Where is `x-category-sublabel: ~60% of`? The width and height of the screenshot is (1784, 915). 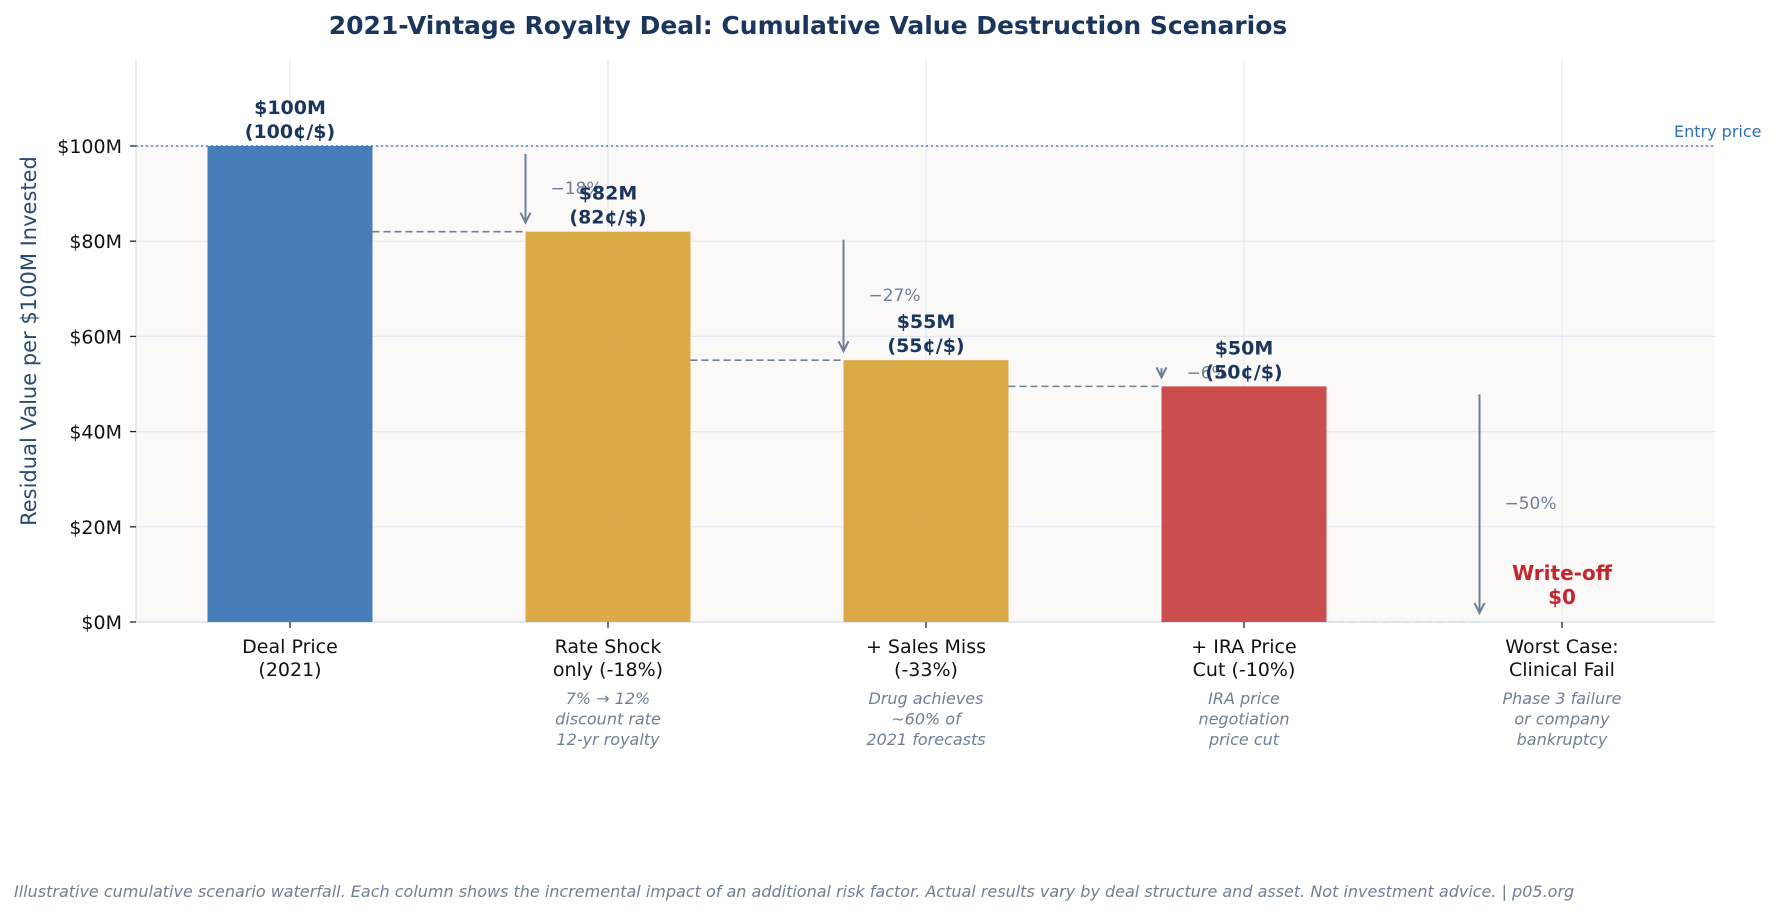 x-category-sublabel: ~60% of is located at coordinates (927, 719).